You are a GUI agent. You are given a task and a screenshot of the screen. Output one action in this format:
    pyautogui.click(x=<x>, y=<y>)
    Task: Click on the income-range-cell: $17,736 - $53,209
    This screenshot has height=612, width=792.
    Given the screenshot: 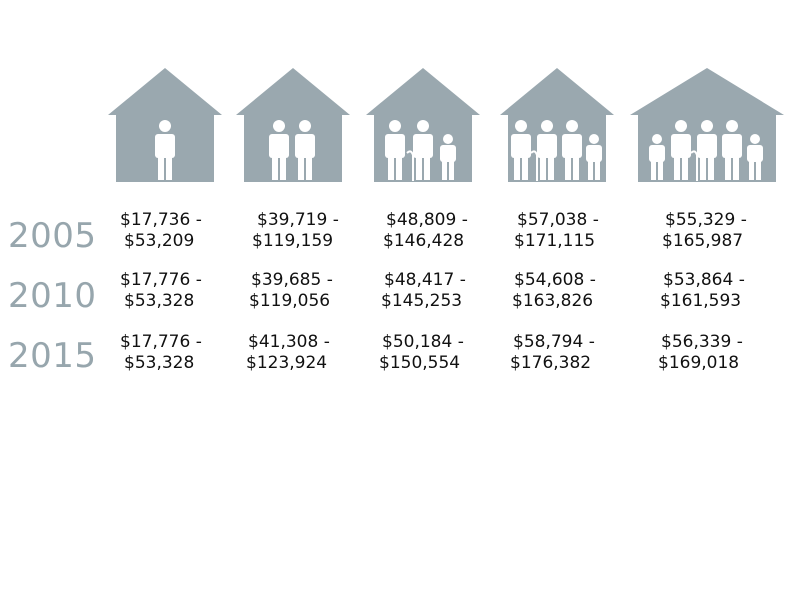 What is the action you would take?
    pyautogui.click(x=161, y=231)
    